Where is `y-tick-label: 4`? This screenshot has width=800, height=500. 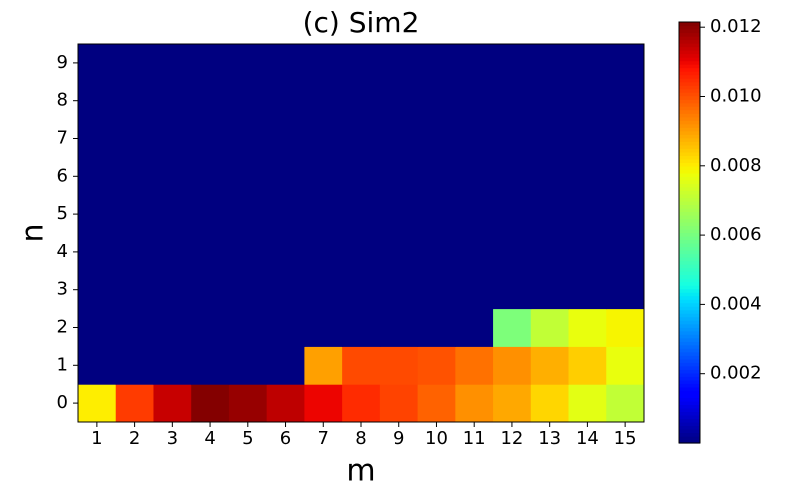 y-tick-label: 4 is located at coordinates (62, 251).